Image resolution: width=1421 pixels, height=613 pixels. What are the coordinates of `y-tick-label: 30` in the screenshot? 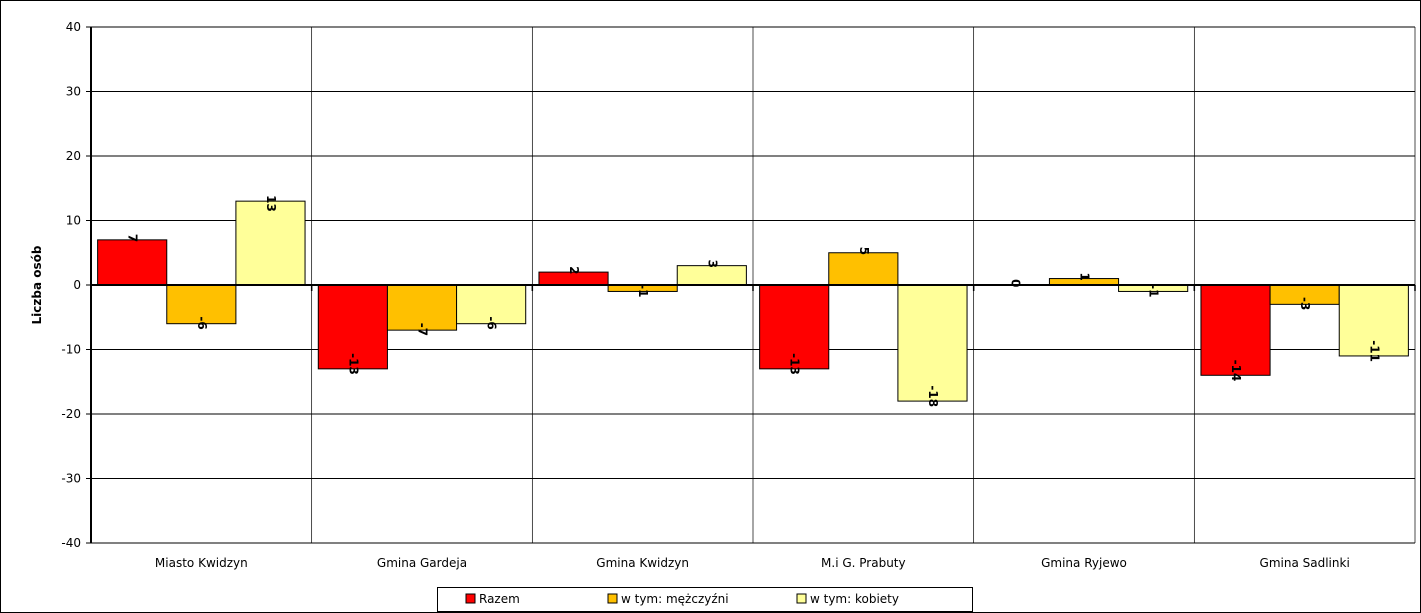 It's located at (73, 92).